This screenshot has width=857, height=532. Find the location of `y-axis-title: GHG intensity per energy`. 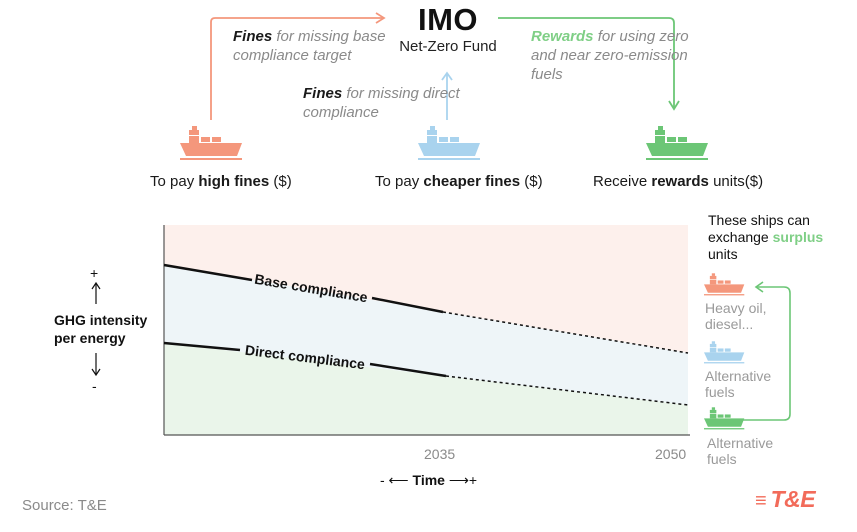

y-axis-title: GHG intensity per energy is located at coordinates (100, 329).